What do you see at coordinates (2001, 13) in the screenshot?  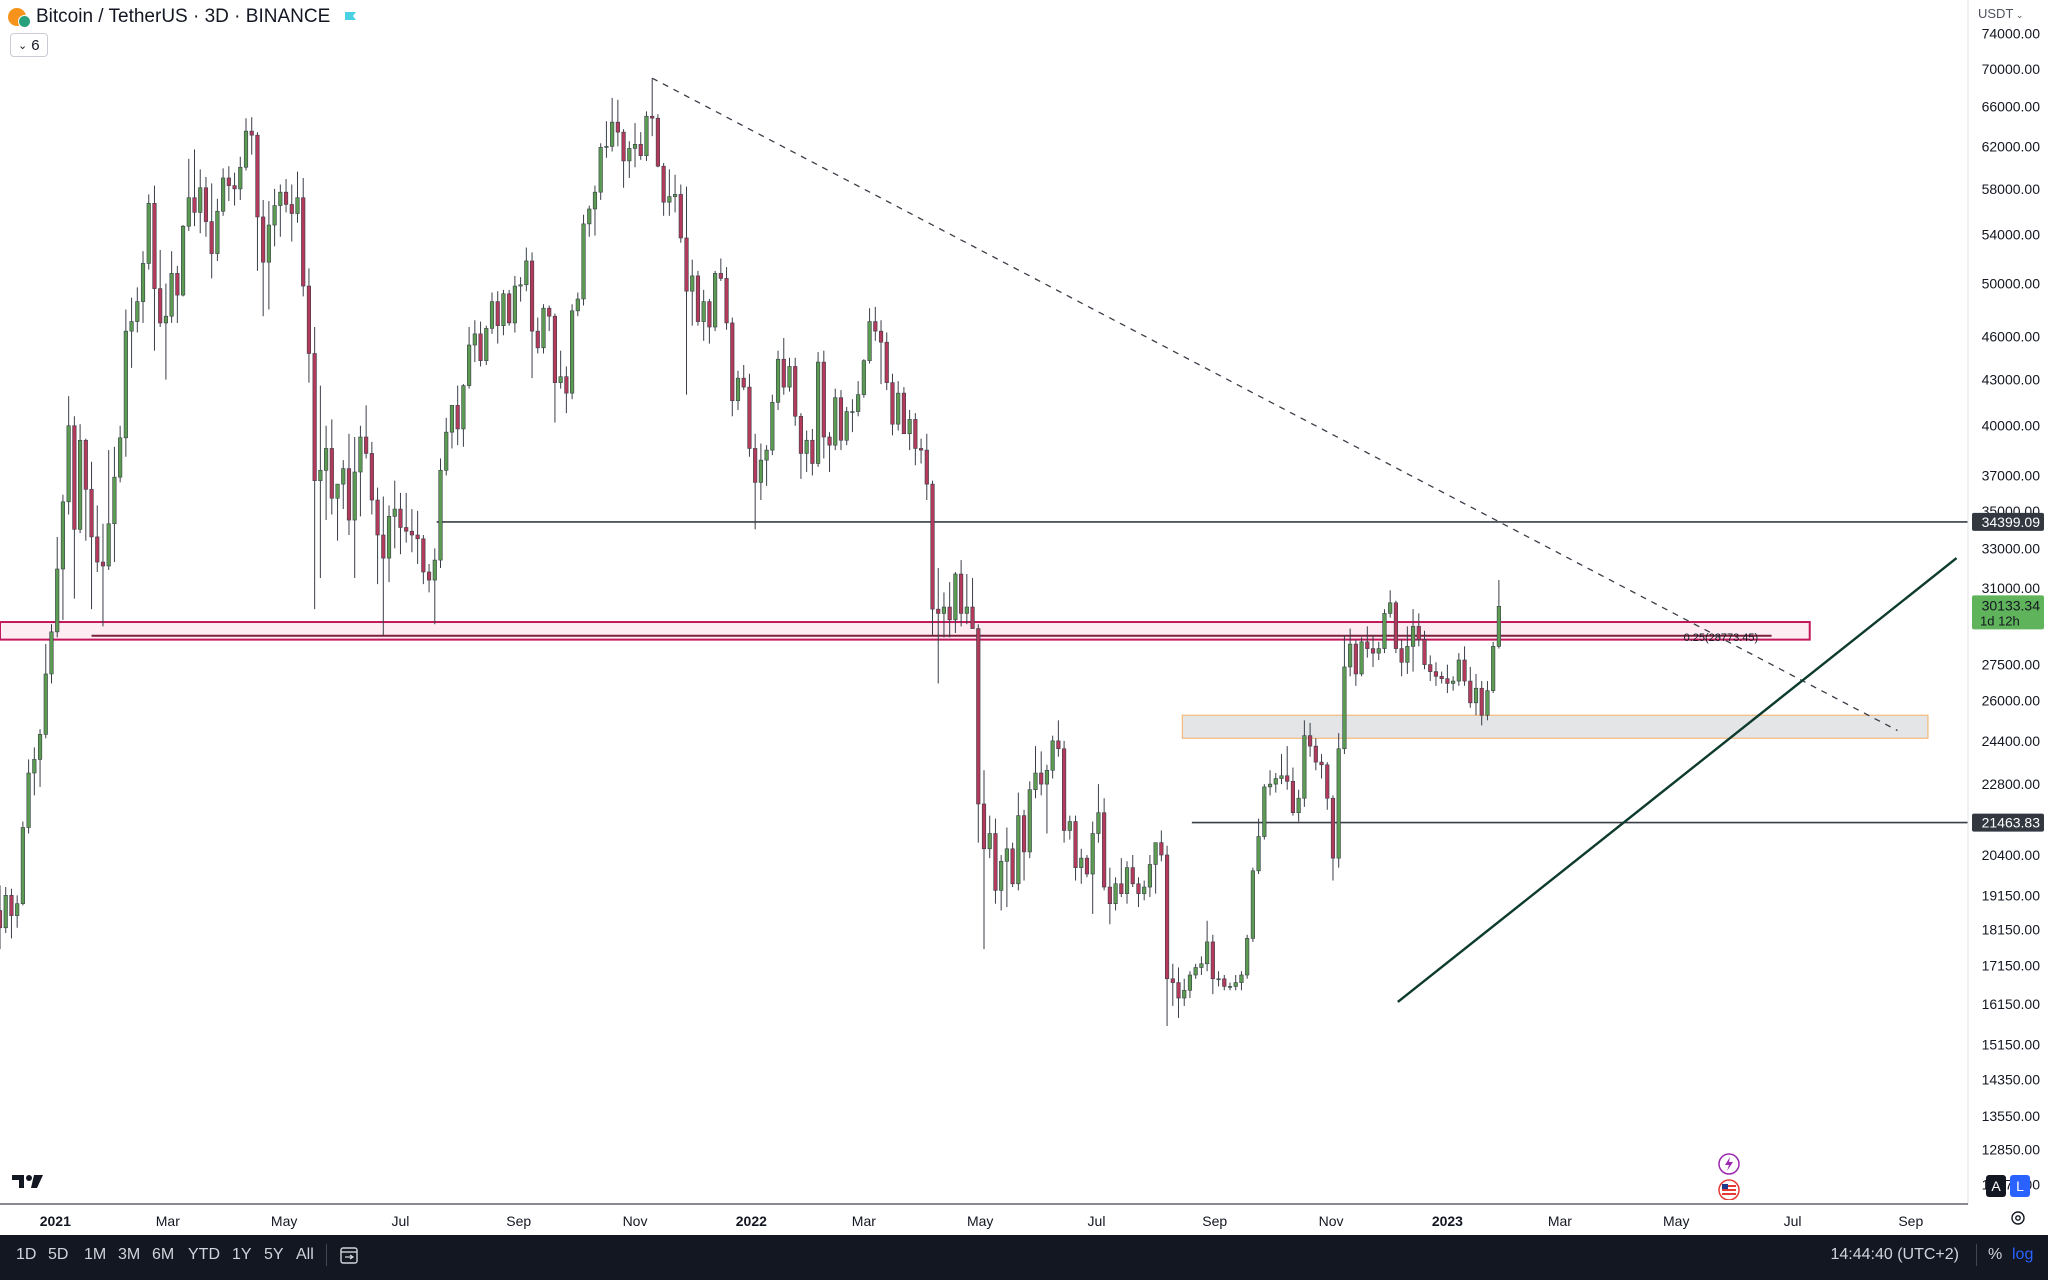 I see `currency-selector: USDT ⌄` at bounding box center [2001, 13].